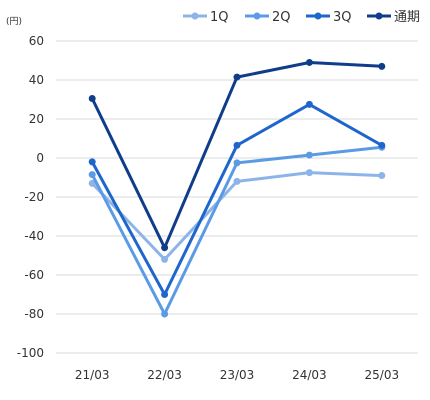  What do you see at coordinates (382, 375) in the screenshot?
I see `x-tick-label: 25/03` at bounding box center [382, 375].